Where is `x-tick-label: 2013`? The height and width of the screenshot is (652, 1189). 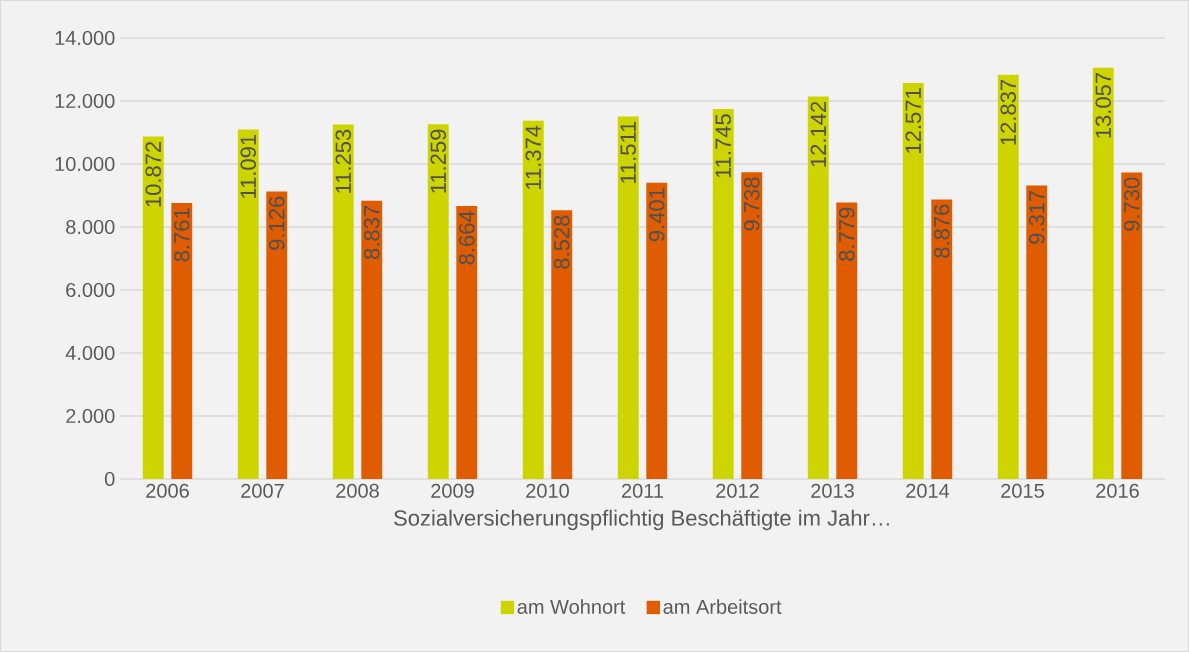
x-tick-label: 2013 is located at coordinates (832, 490).